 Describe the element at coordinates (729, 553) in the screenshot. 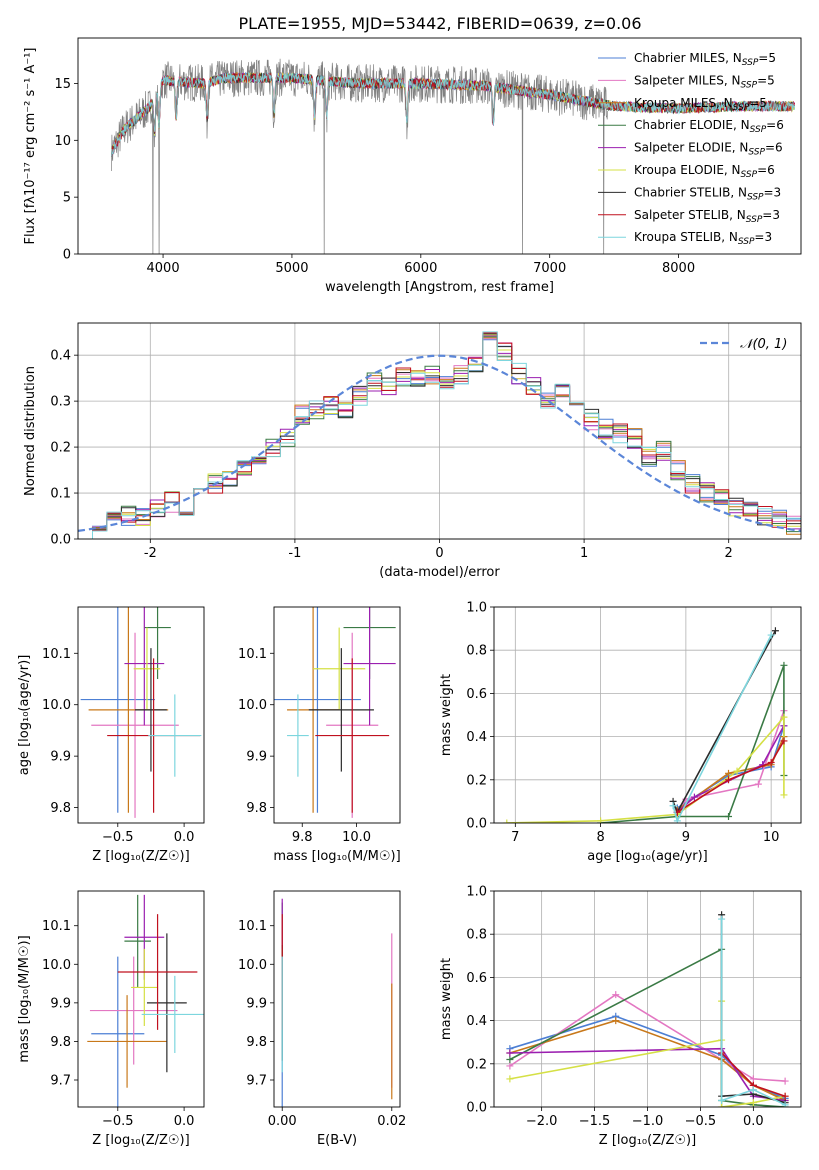

I see `x-tick-label: 2` at that location.